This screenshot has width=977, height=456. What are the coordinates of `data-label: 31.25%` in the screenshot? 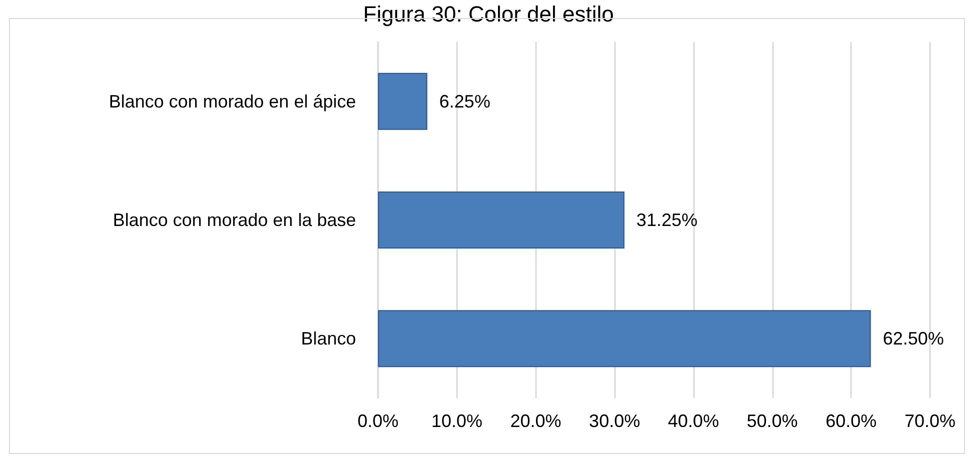 It's located at (667, 220).